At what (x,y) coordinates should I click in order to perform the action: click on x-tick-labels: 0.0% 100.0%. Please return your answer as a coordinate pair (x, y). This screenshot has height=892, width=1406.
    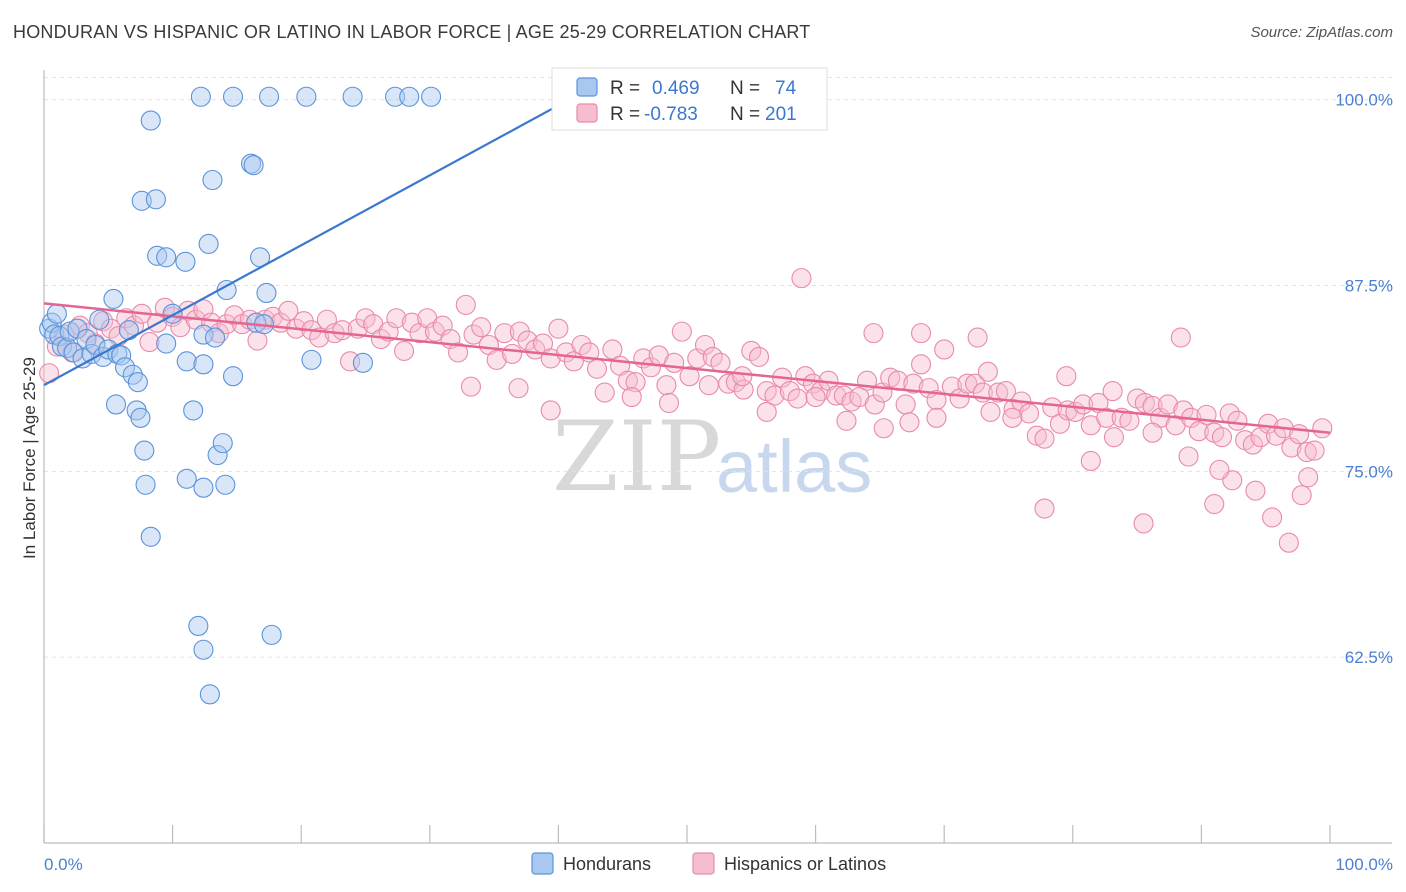
    Looking at the image, I should click on (718, 864).